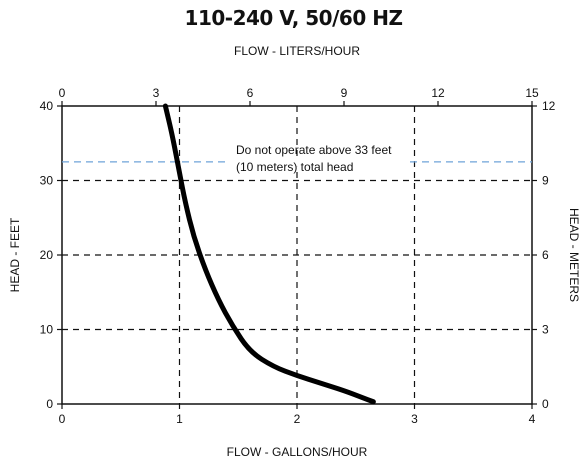  I want to click on y-right-axis-label: HEAD - METERS, so click(574, 255).